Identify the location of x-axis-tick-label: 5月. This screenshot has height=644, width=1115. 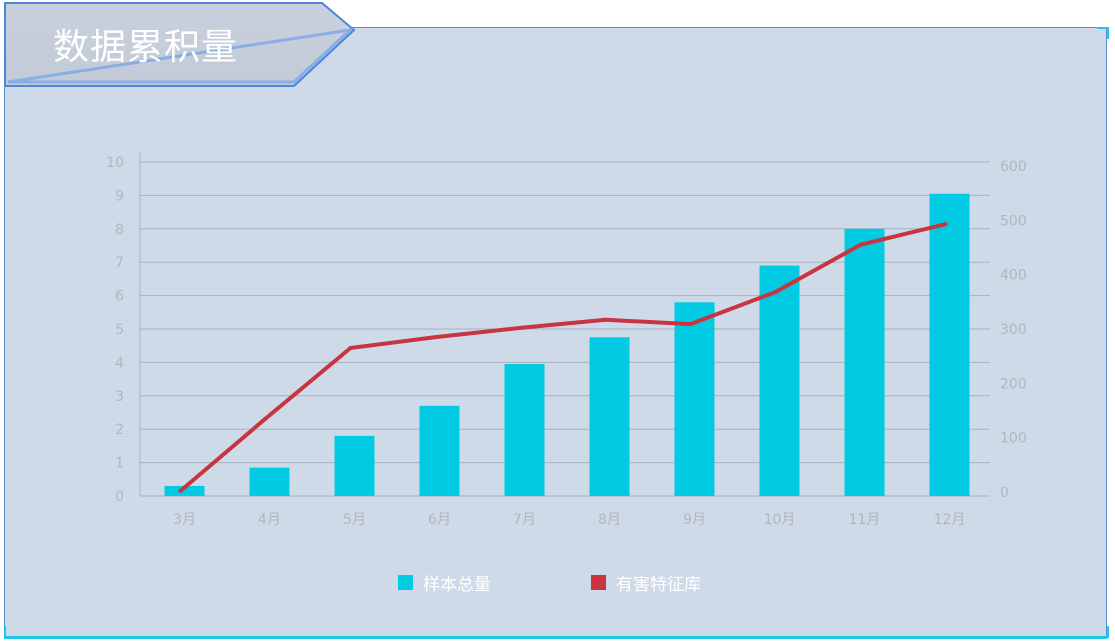
(354, 520).